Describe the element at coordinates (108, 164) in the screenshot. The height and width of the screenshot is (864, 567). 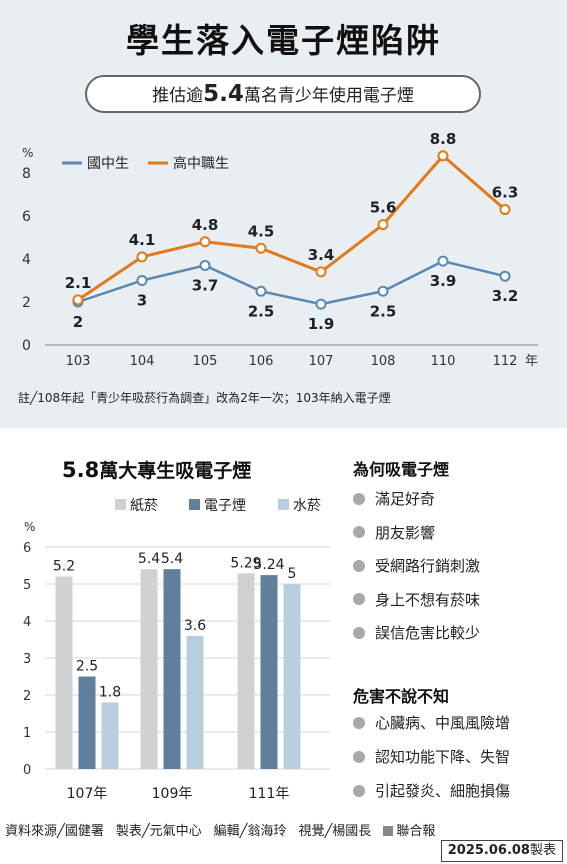
I see `legend-junior-label: 國中生` at that location.